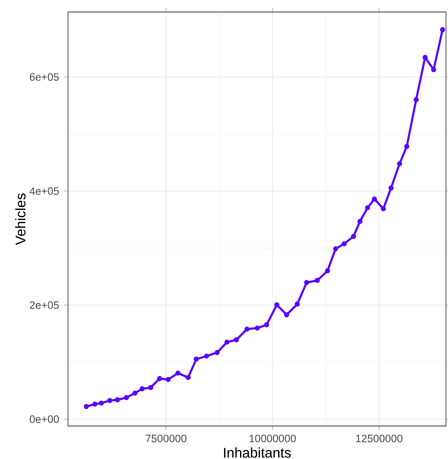  What do you see at coordinates (44, 419) in the screenshot?
I see `y-tick-label: 0e+00` at bounding box center [44, 419].